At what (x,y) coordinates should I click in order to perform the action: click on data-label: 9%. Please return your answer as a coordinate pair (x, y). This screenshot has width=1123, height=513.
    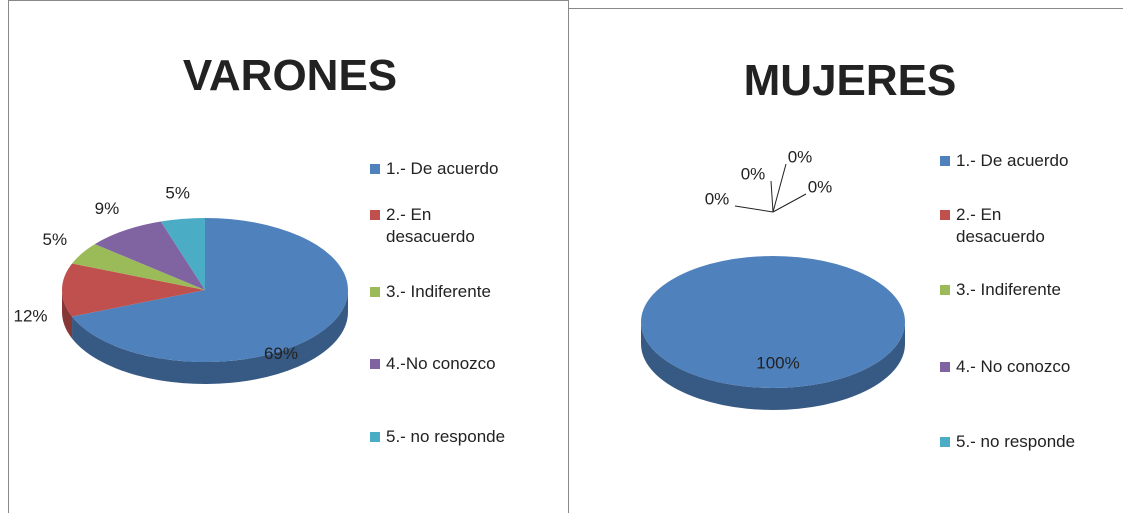
    Looking at the image, I should click on (107, 208).